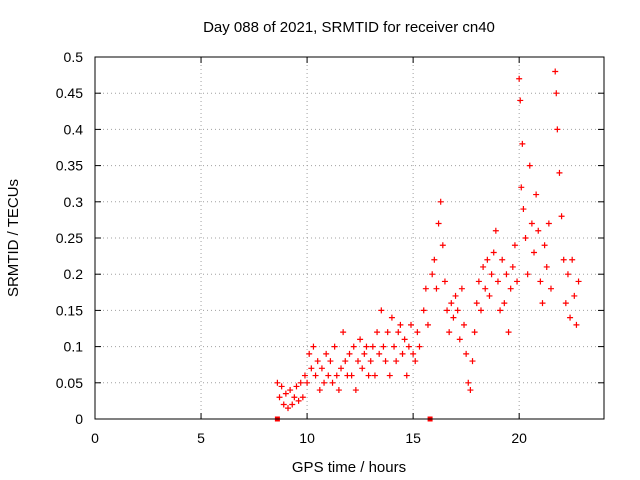 This screenshot has width=640, height=480. I want to click on y-tick-label: 0.2, so click(74, 274).